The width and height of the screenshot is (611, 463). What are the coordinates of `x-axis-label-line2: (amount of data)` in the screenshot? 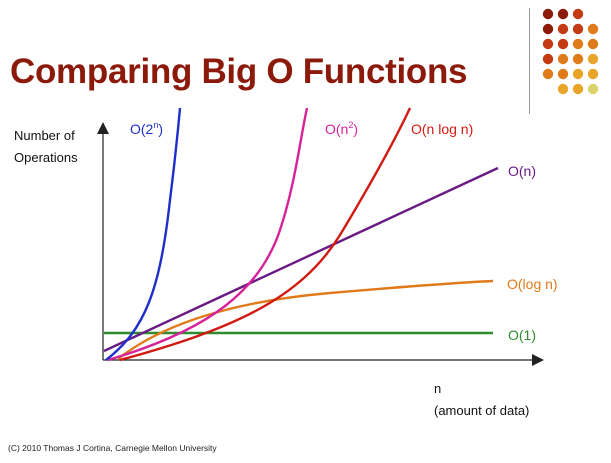 It's located at (481, 410).